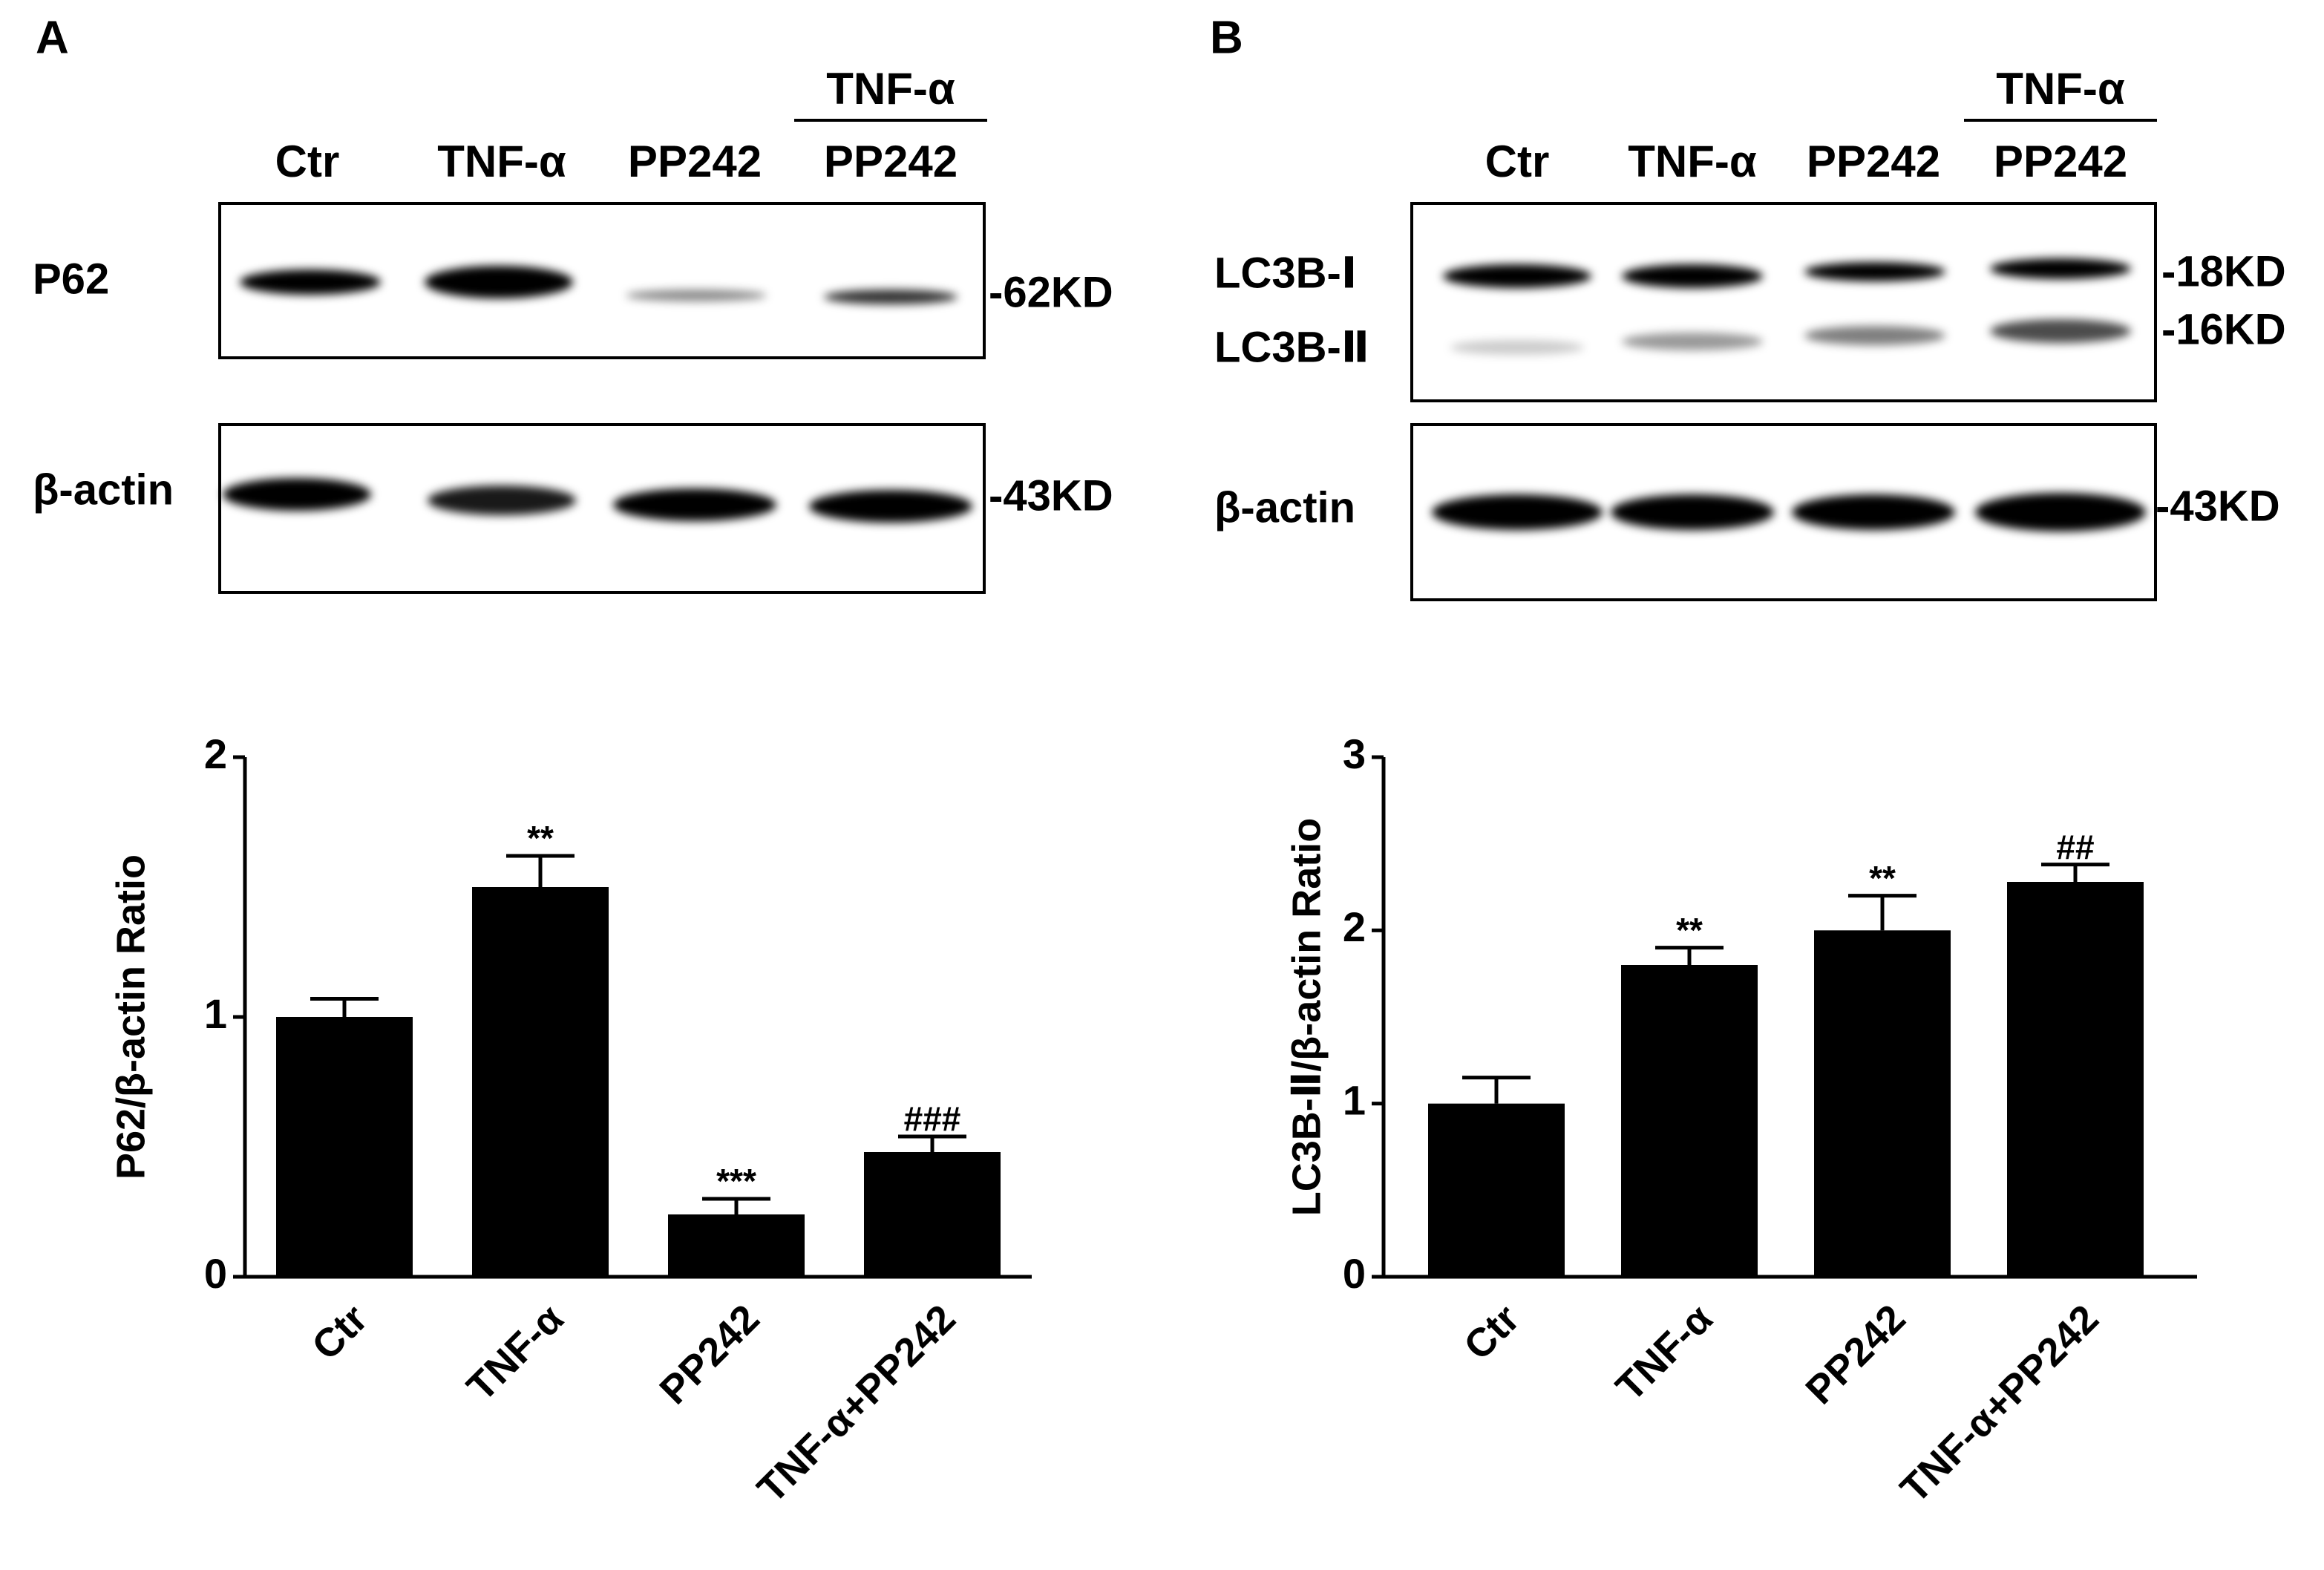  What do you see at coordinates (1285, 273) in the screenshot?
I see `row-label: LC3B-Ⅰ` at bounding box center [1285, 273].